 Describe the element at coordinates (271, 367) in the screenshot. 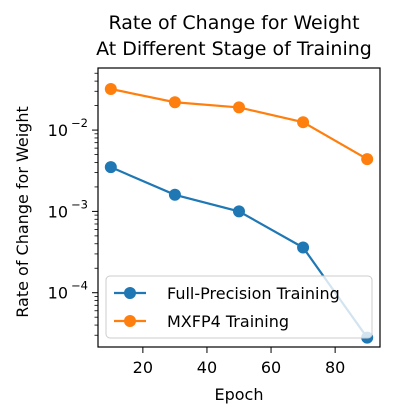

I see `x-tick-label: 60` at that location.